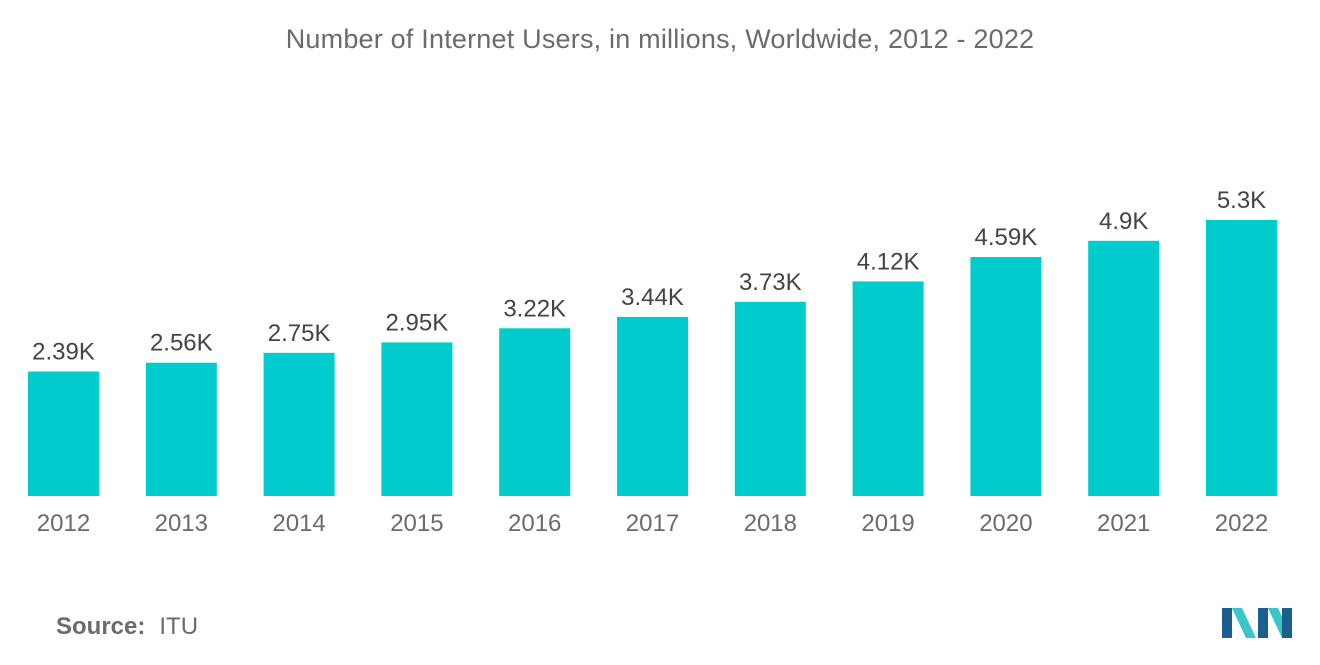 The width and height of the screenshot is (1320, 665). I want to click on source-value: ITU, so click(179, 626).